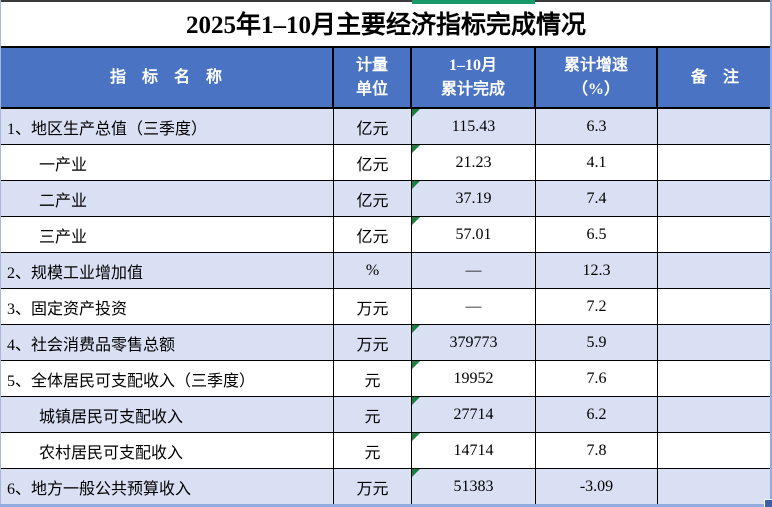 Image resolution: width=772 pixels, height=507 pixels. Describe the element at coordinates (386, 505) in the screenshot. I see `selection-border-bottom` at that location.